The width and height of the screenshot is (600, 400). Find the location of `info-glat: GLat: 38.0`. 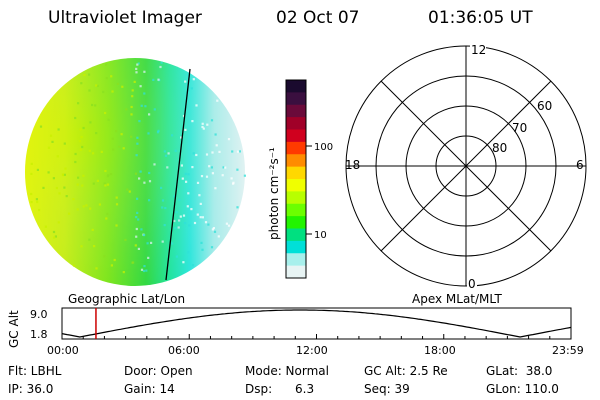

info-glat: GLat: 38.0 is located at coordinates (519, 371).